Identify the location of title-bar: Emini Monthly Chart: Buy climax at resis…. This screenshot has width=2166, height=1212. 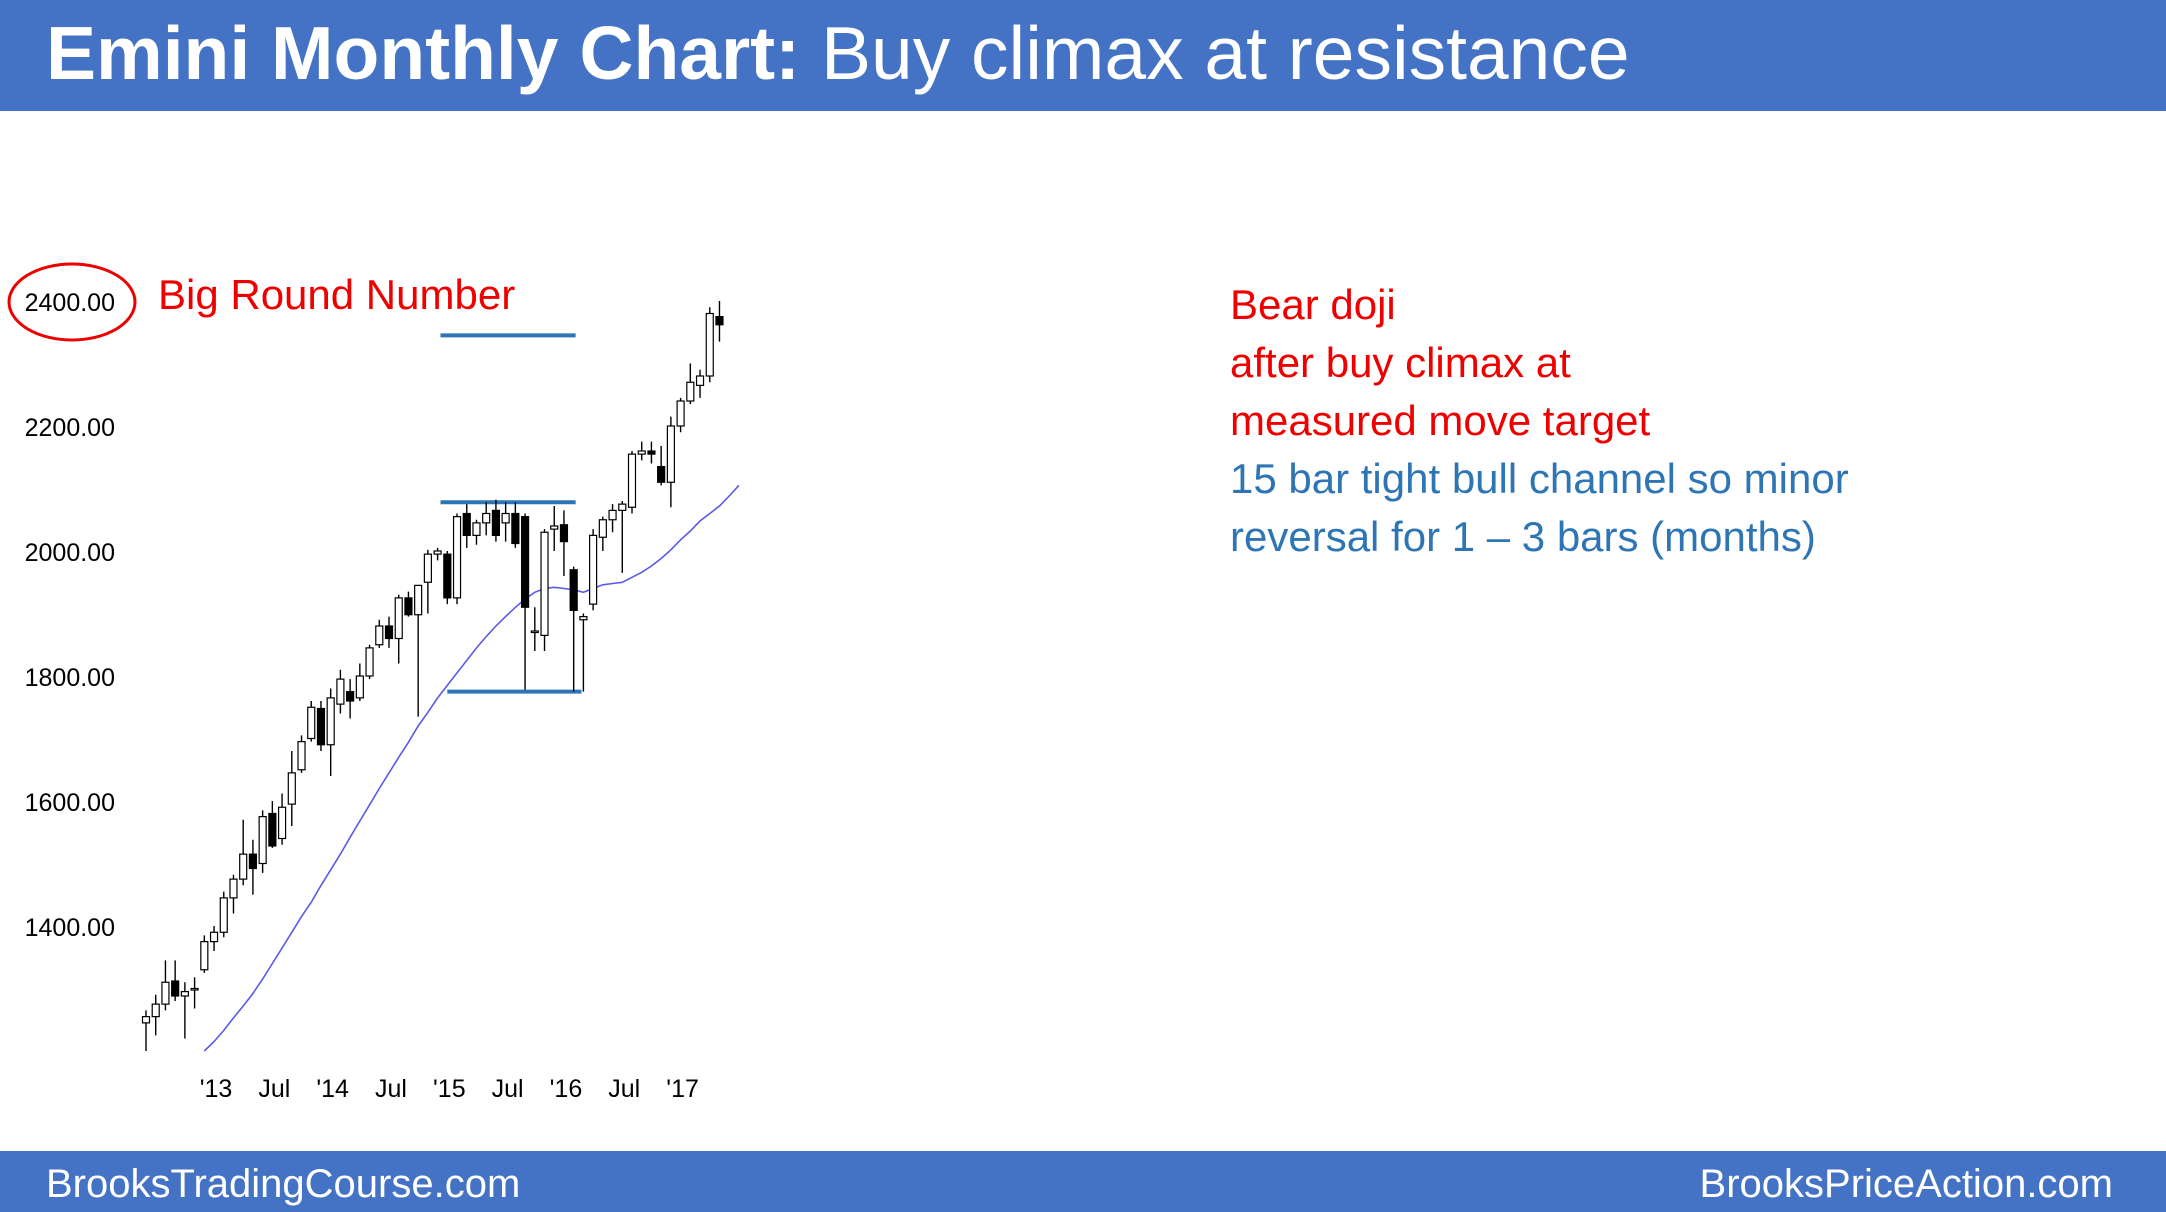
(1083, 55).